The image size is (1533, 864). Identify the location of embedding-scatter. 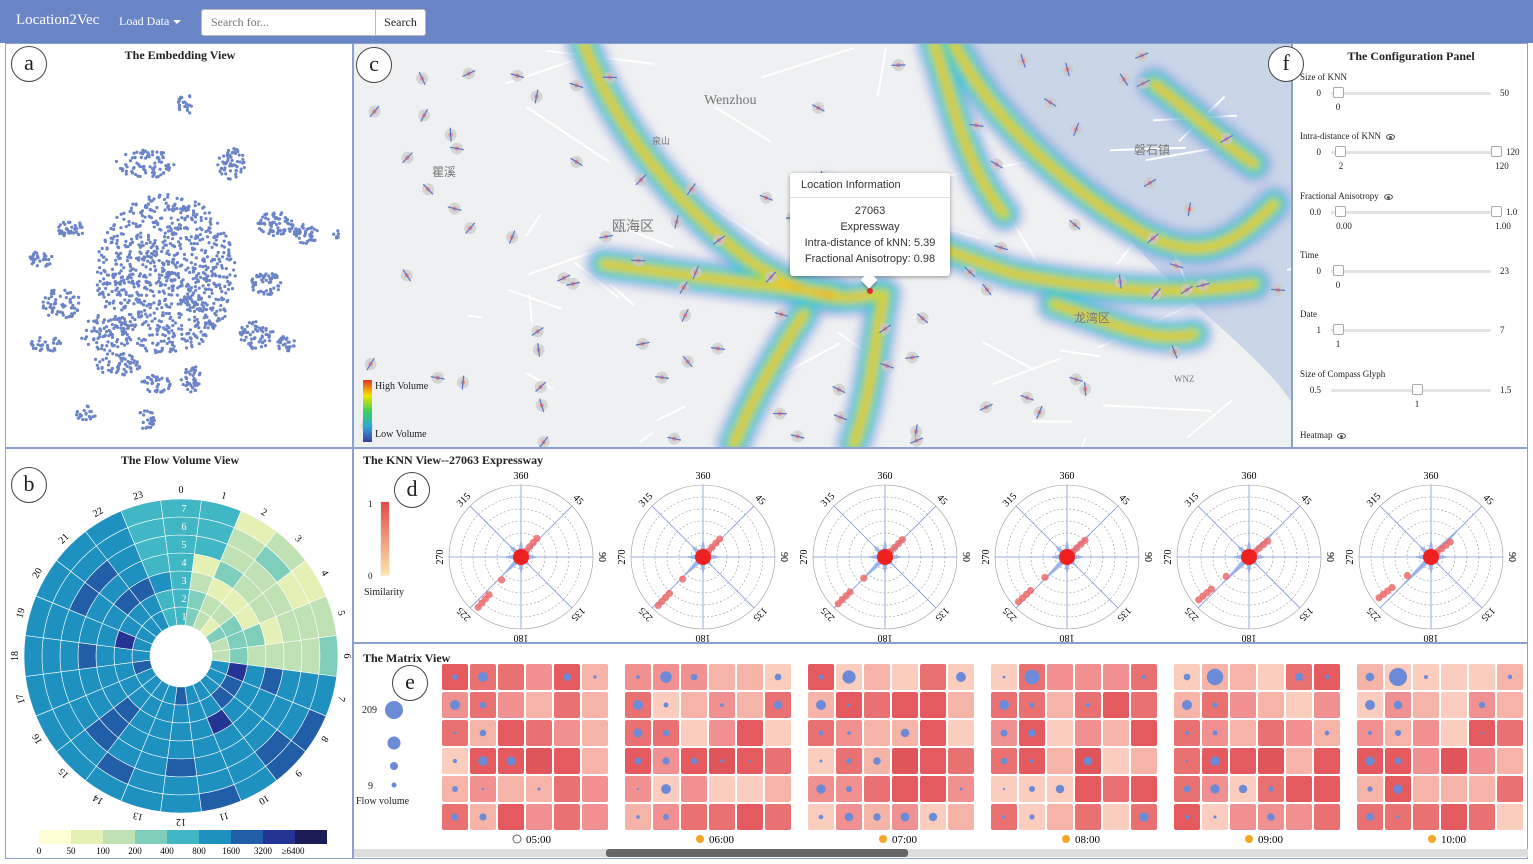
(179, 246).